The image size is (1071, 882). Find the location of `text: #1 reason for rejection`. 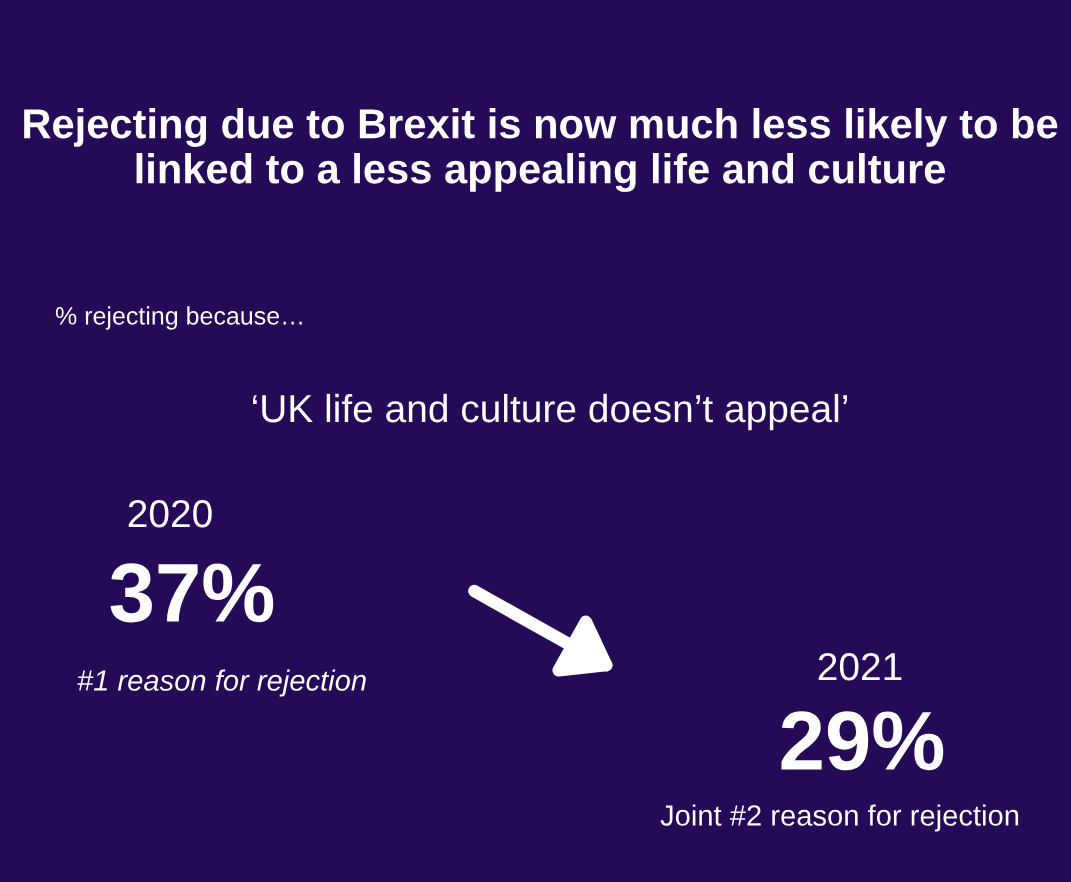

text: #1 reason for rejection is located at coordinates (221, 683).